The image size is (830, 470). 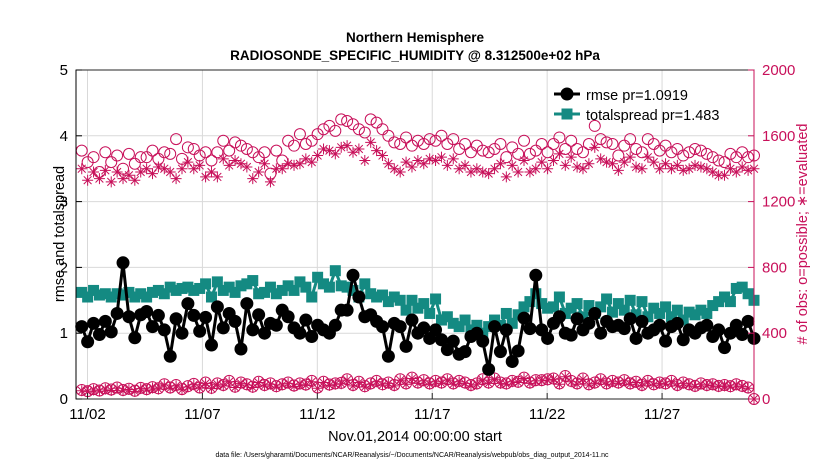 What do you see at coordinates (87, 414) in the screenshot?
I see `x-tick-label: 11/02` at bounding box center [87, 414].